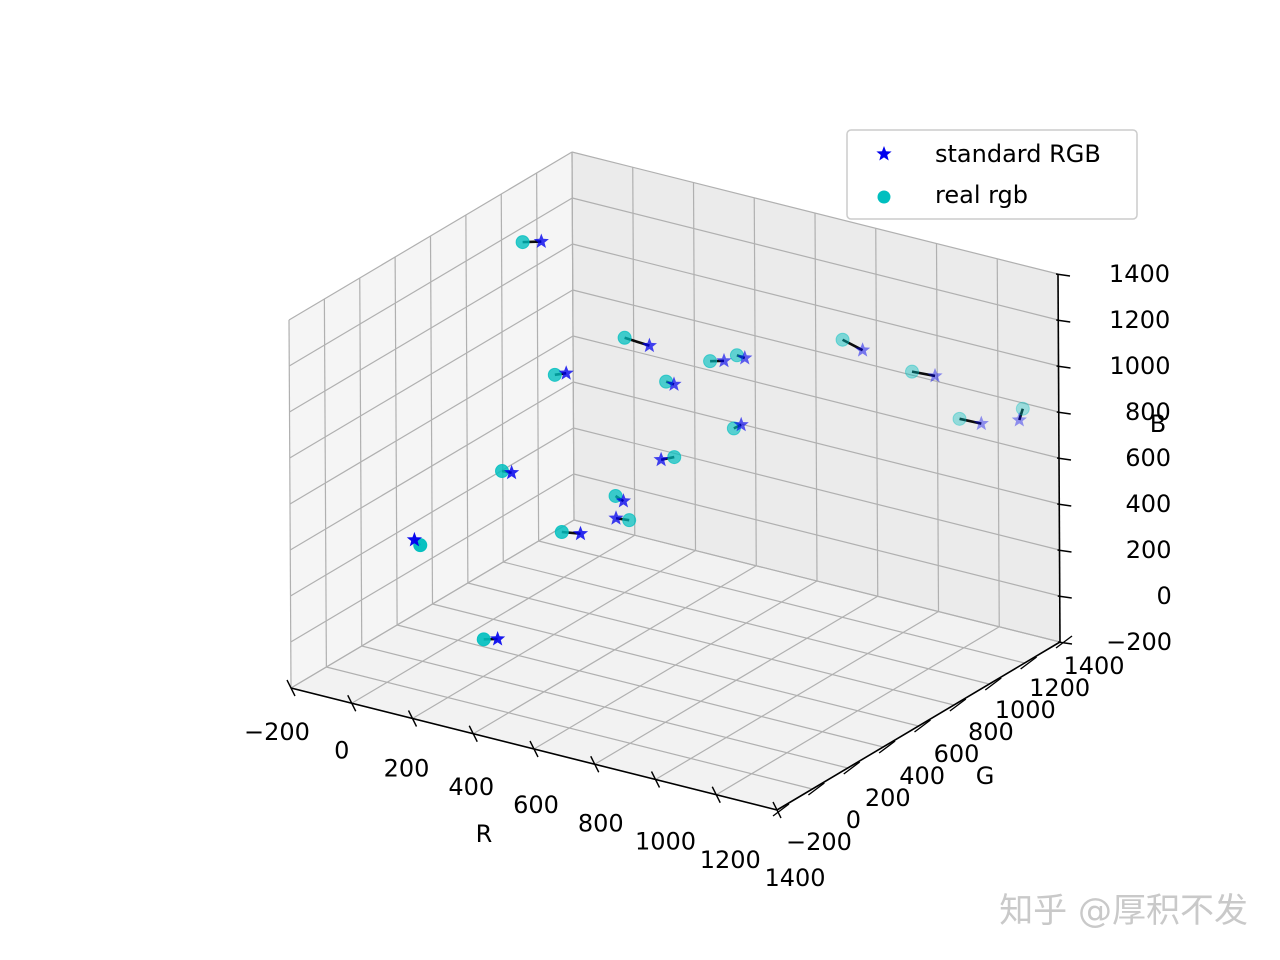  I want to click on z-tick-label: 1200, so click(1139, 320).